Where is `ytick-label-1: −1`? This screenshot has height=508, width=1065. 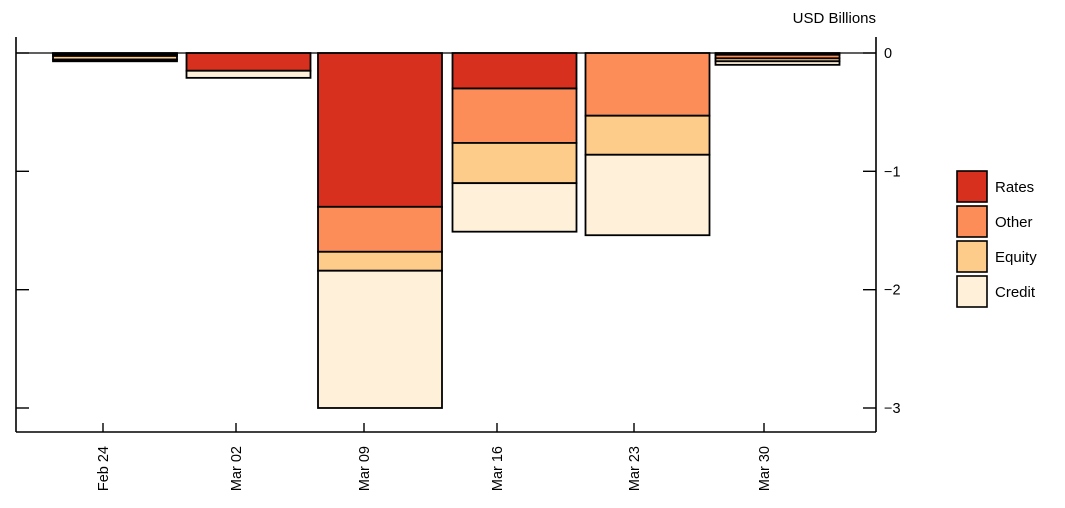 ytick-label-1: −1 is located at coordinates (892, 172).